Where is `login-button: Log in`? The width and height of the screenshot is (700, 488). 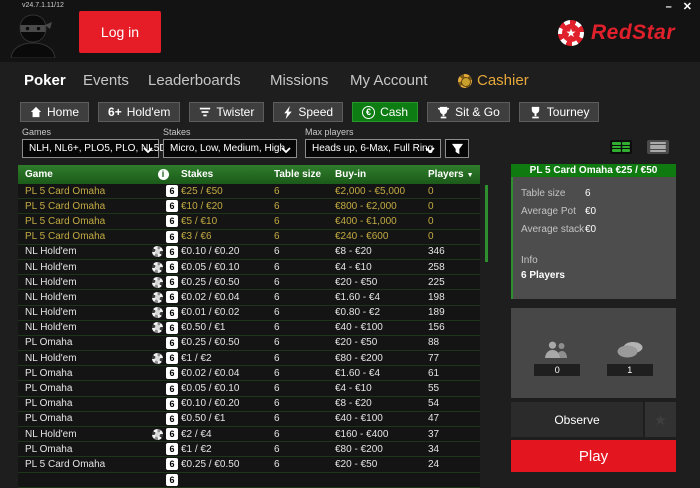
login-button: Log in is located at coordinates (120, 32).